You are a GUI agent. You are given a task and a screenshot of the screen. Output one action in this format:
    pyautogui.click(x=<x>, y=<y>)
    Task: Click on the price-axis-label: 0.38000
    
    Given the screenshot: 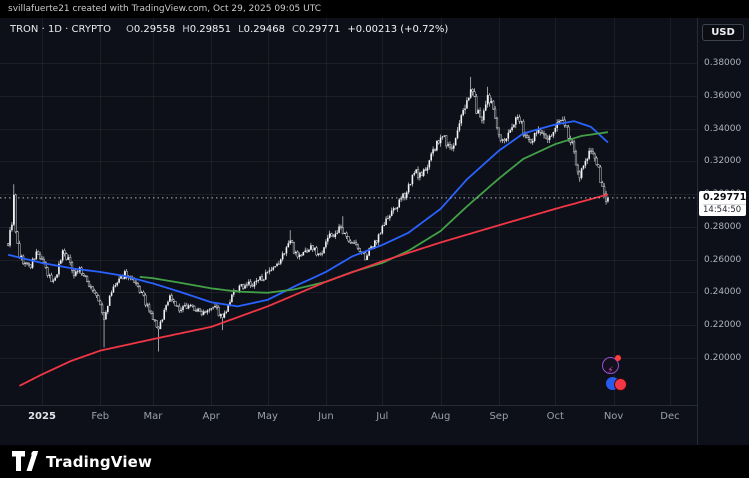 What is the action you would take?
    pyautogui.click(x=723, y=63)
    